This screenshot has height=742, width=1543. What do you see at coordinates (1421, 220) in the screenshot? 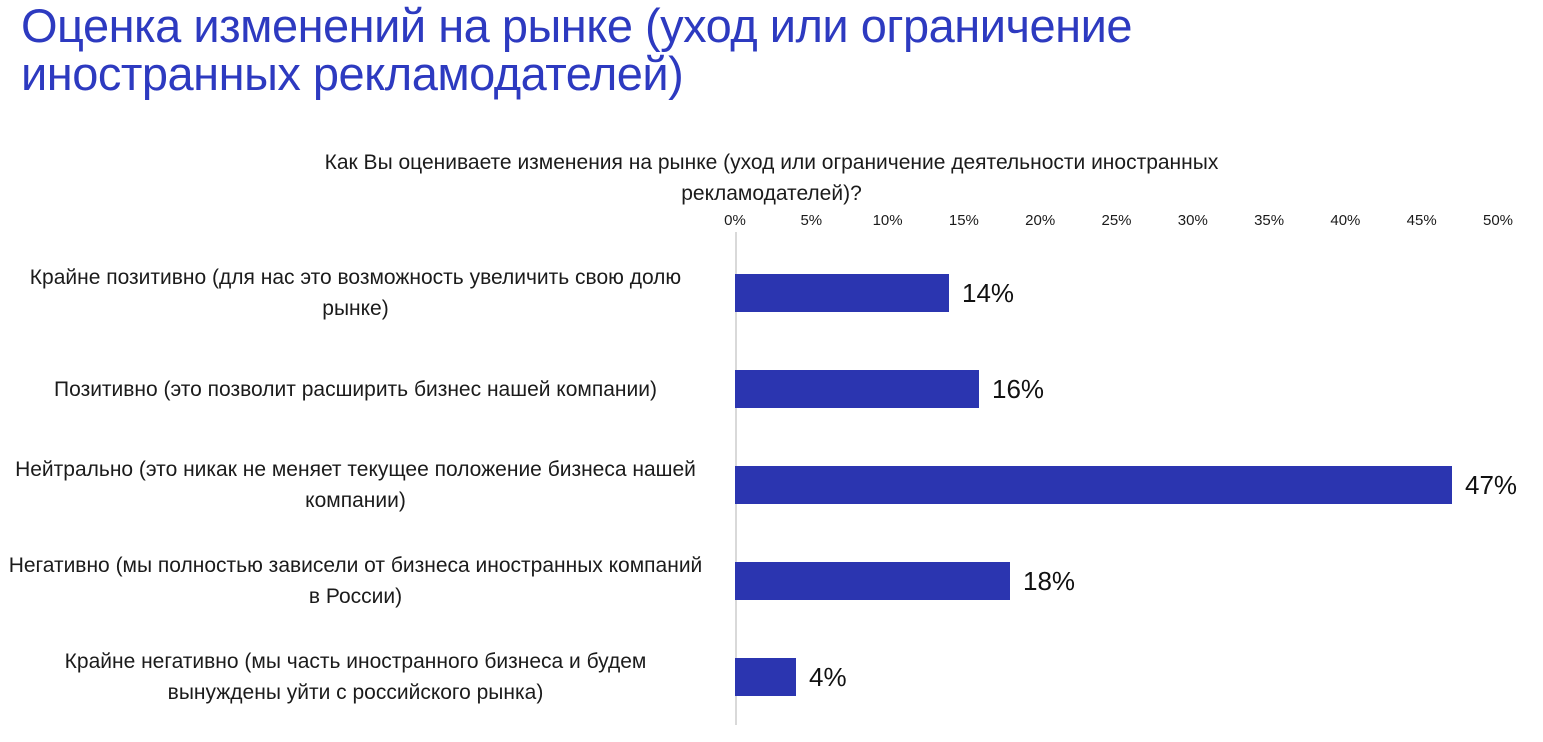
I see `x-axis-tick: 45%` at bounding box center [1421, 220].